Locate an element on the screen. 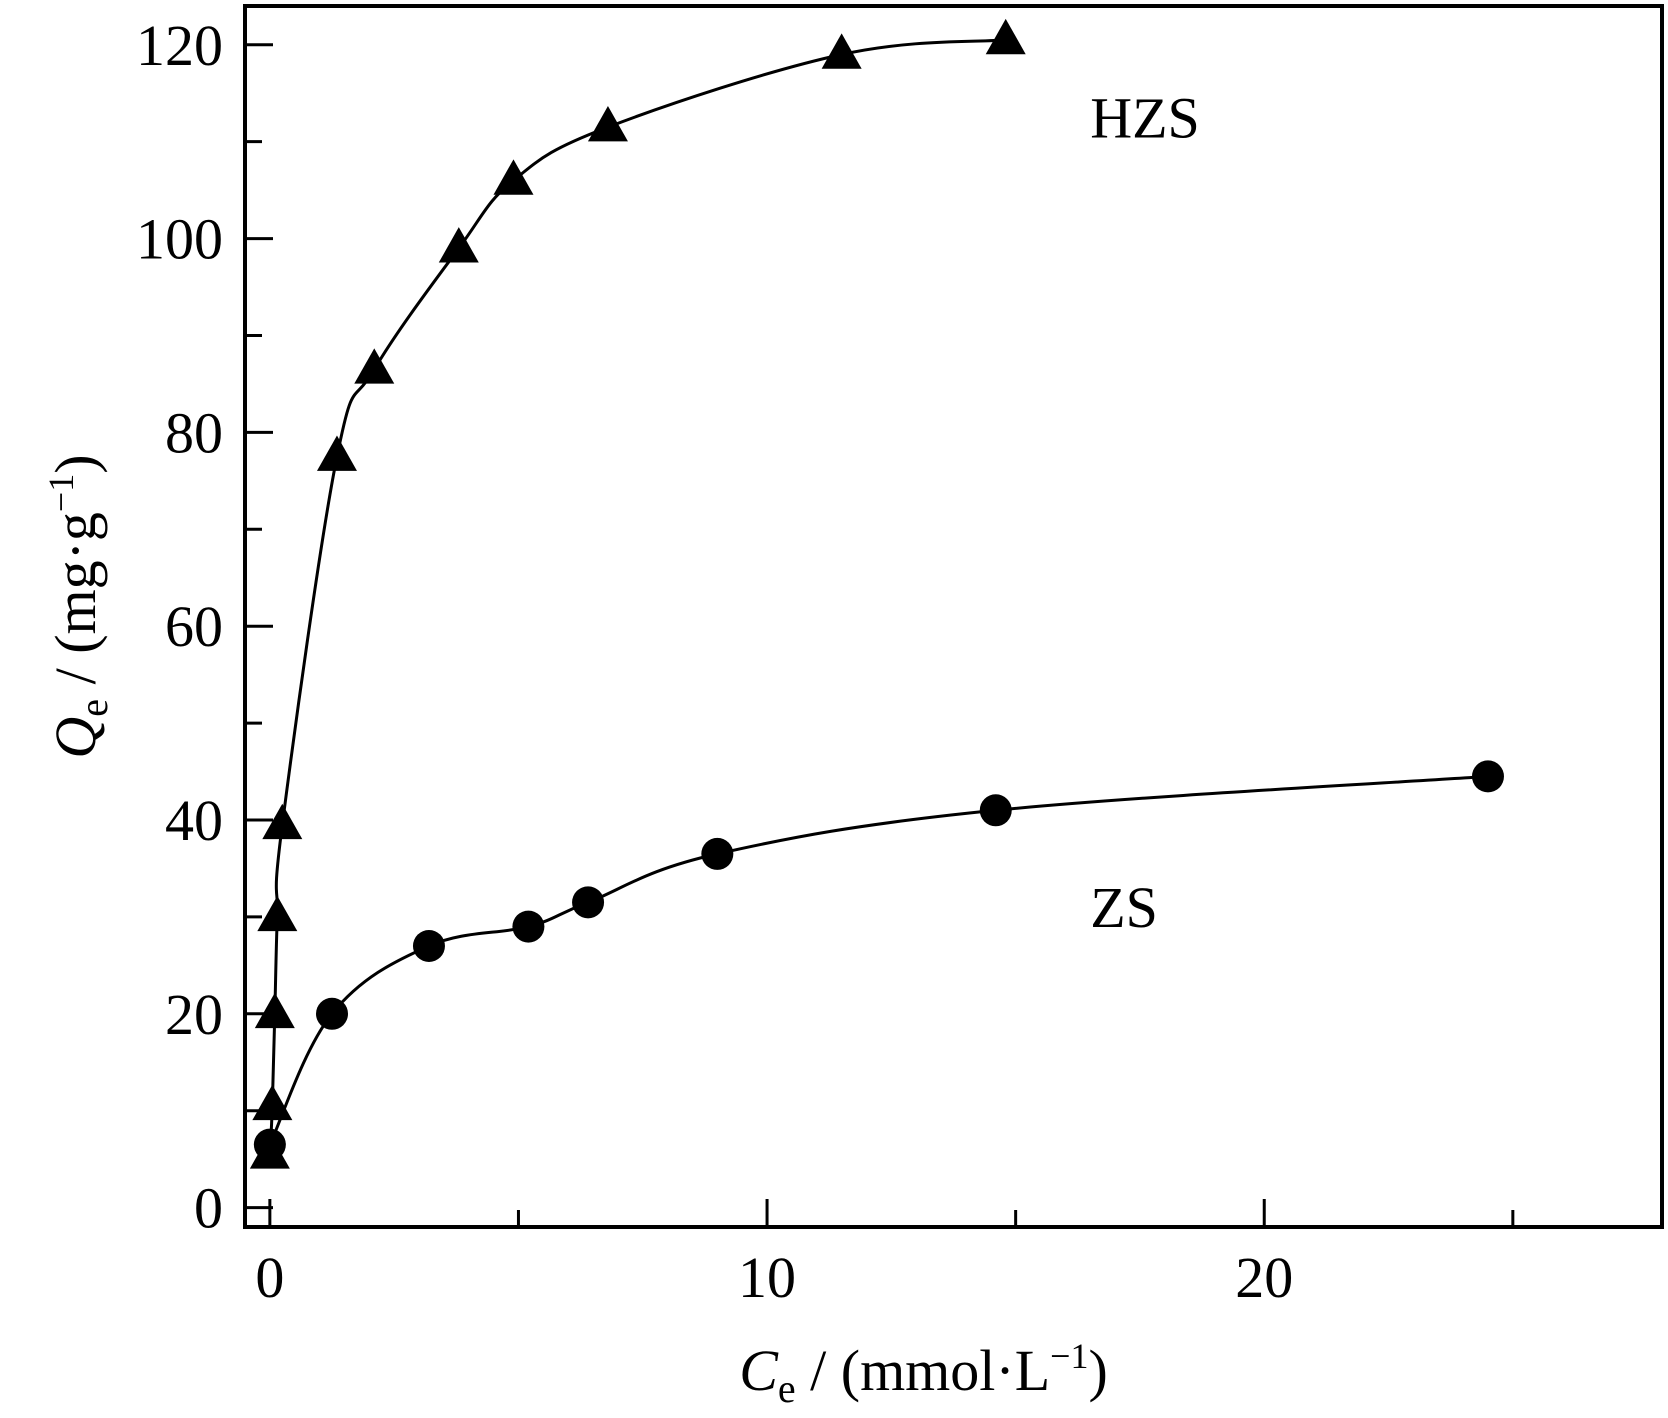 This screenshot has height=1418, width=1668. series-label-zs: ZS is located at coordinates (1124, 907).